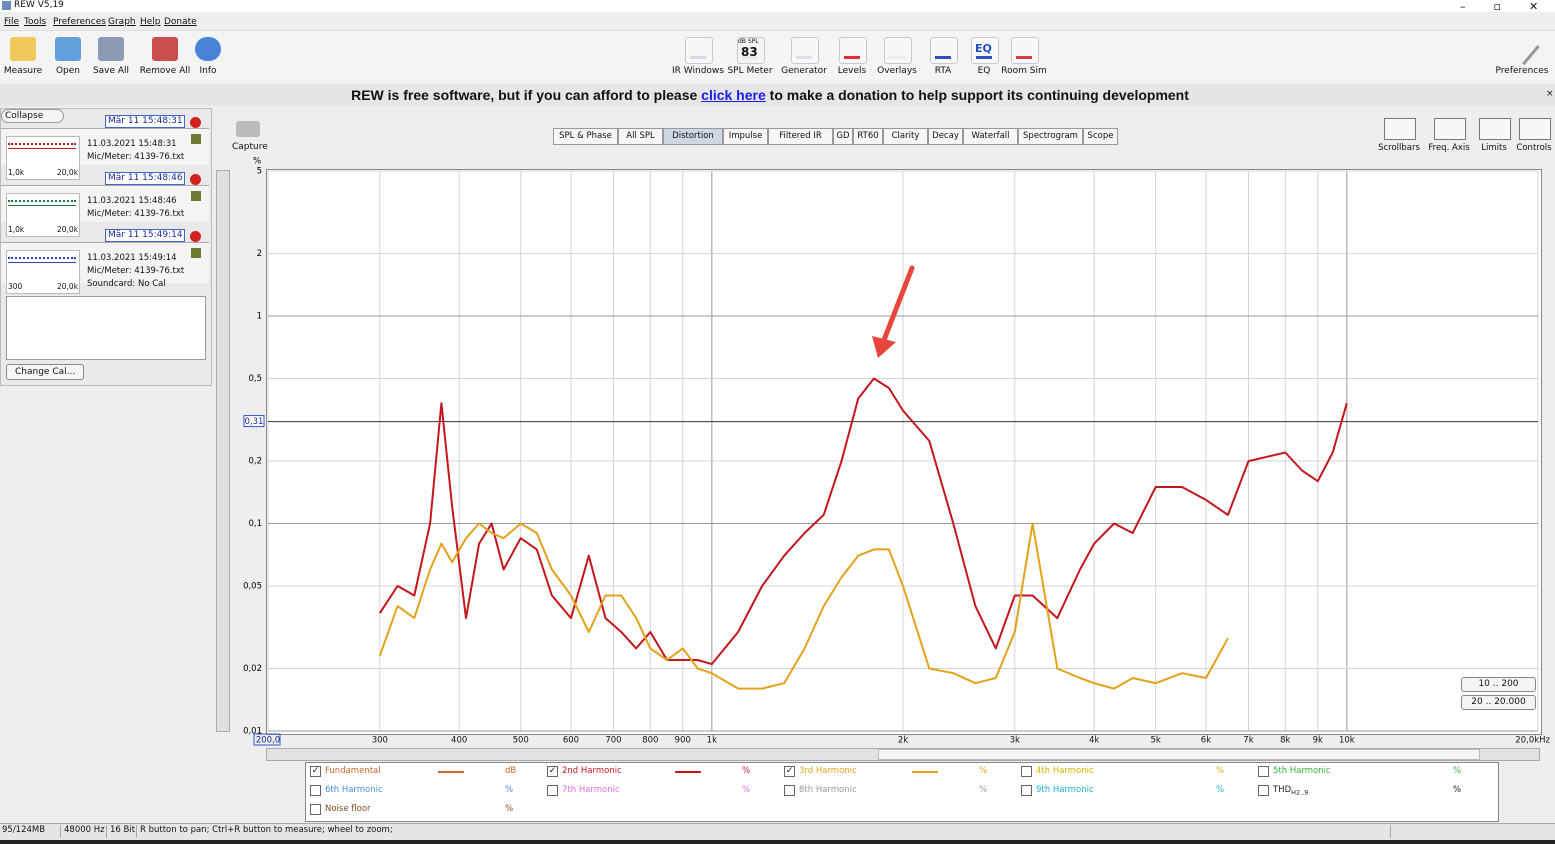 The height and width of the screenshot is (844, 1555). Describe the element at coordinates (1498, 684) in the screenshot. I see `range-button: 10 .. 200` at that location.